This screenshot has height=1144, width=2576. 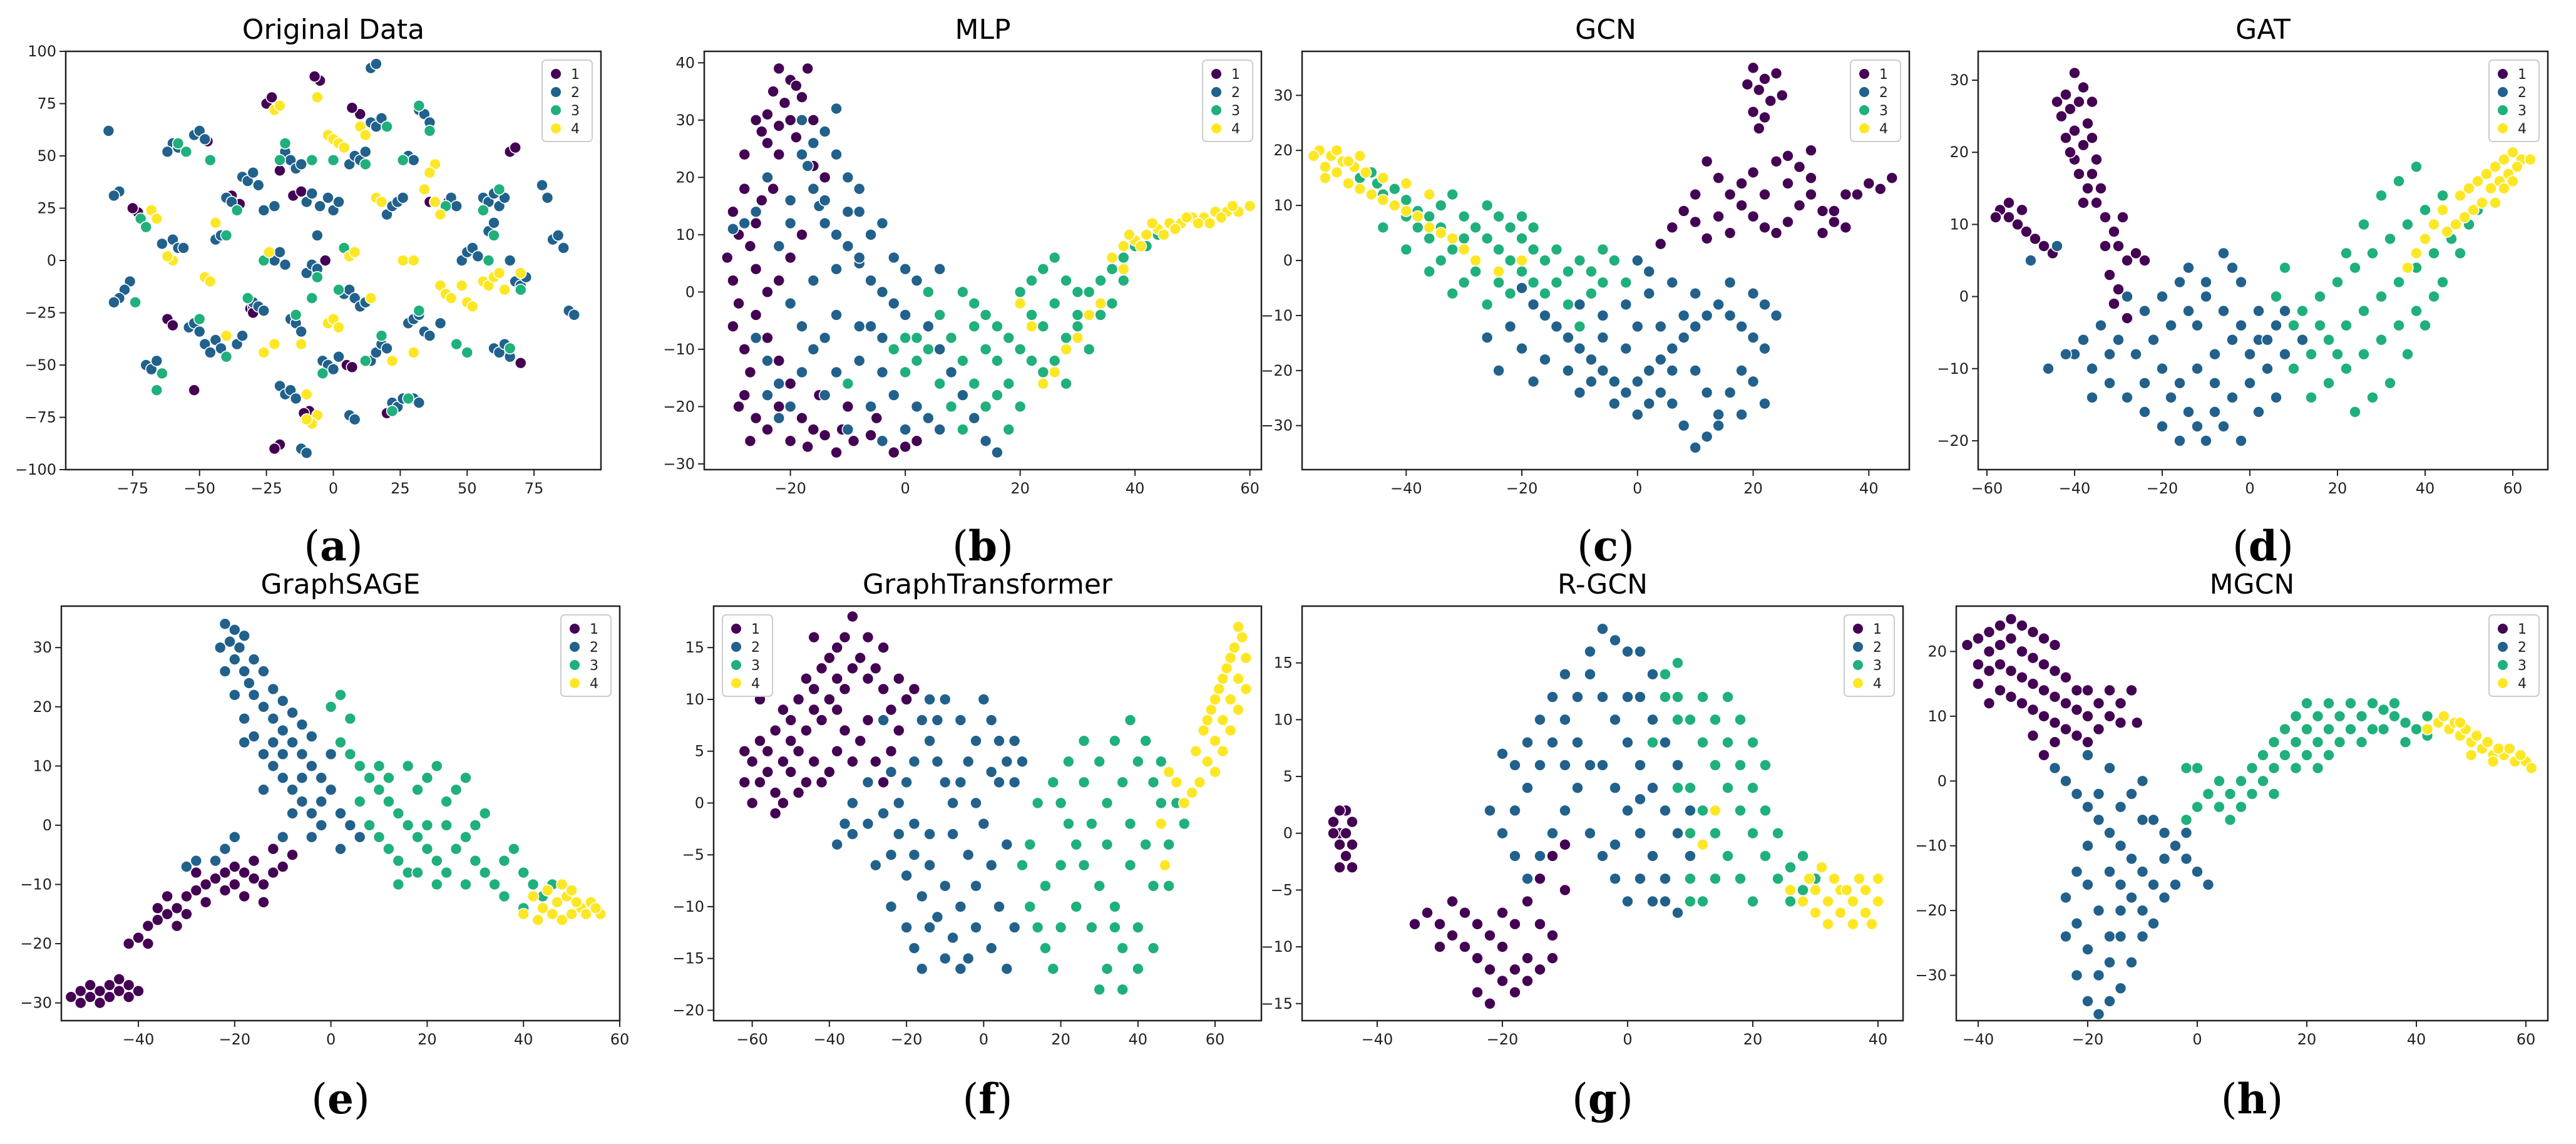 I want to click on y-tick-label: 0, so click(x=699, y=803).